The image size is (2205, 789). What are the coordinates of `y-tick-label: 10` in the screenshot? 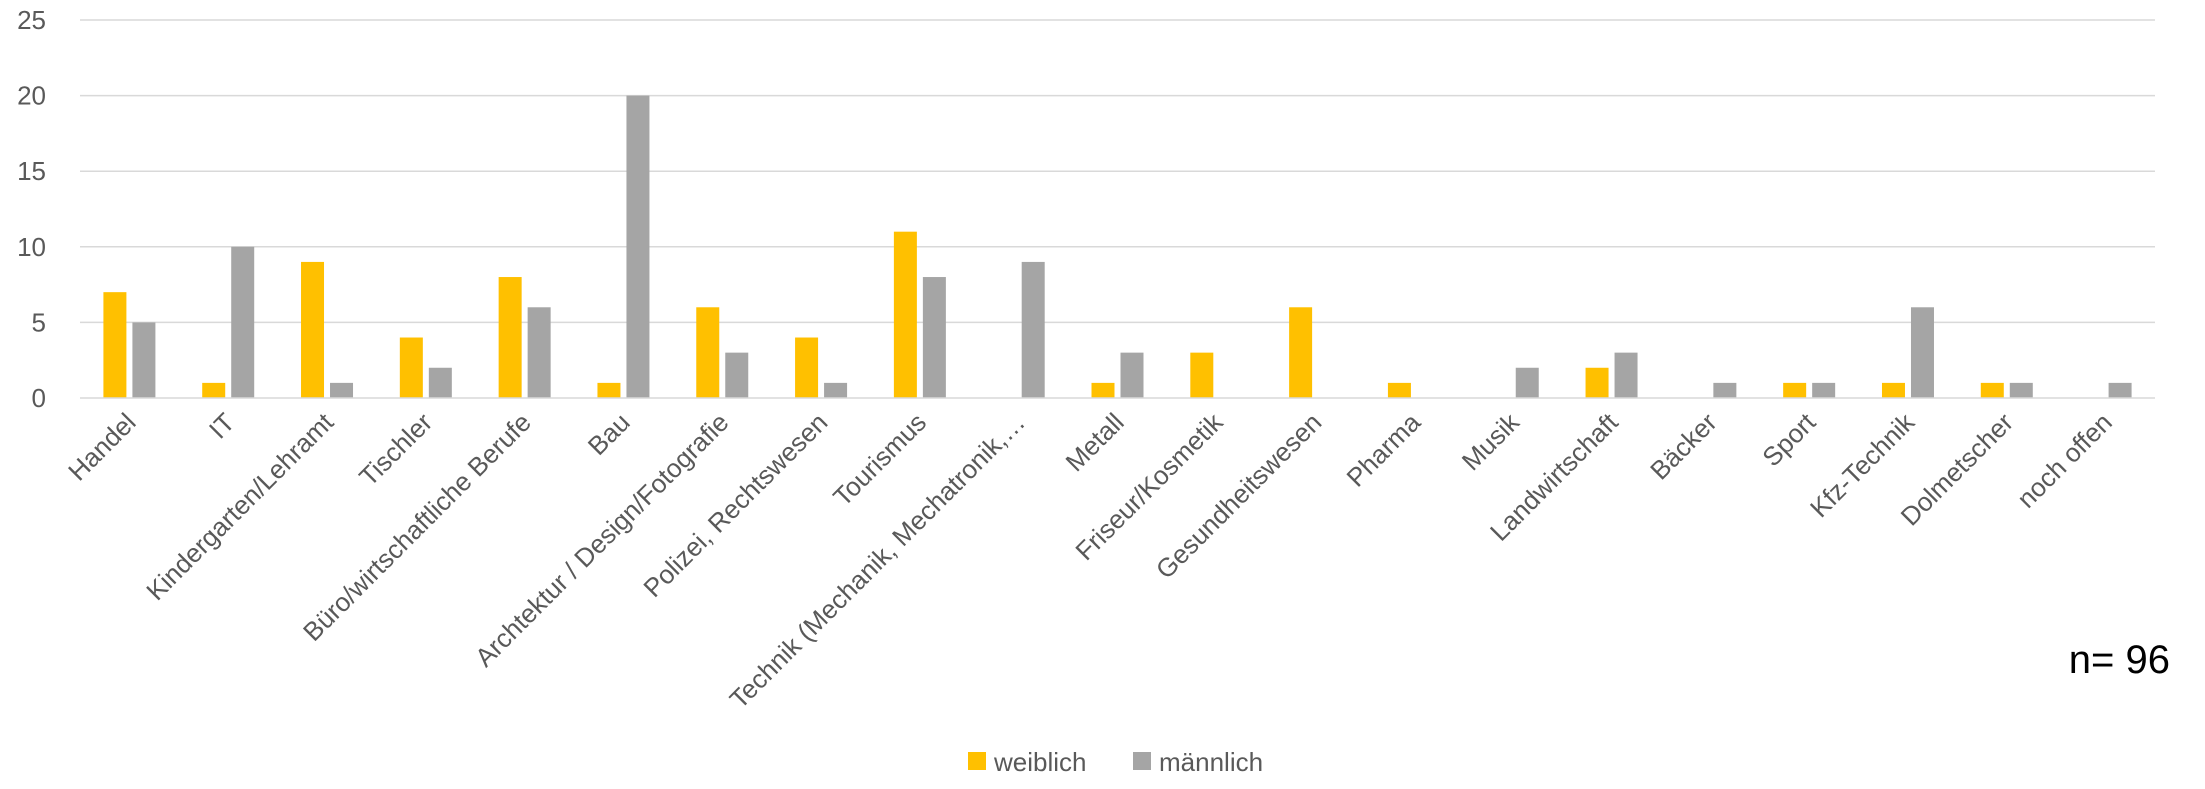 It's located at (31, 247).